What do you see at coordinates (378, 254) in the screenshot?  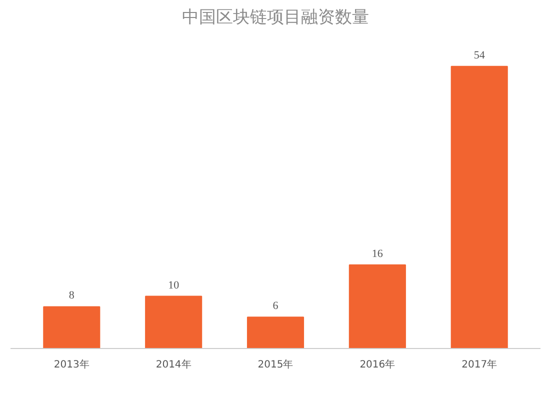 I see `data-label: 16` at bounding box center [378, 254].